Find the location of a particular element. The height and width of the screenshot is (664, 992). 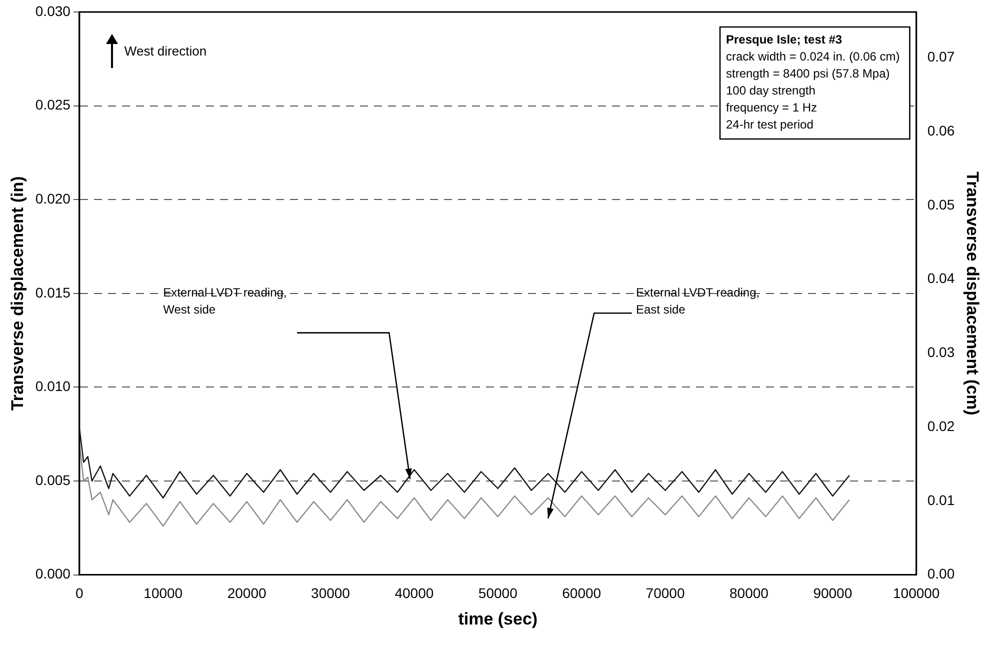

y-tick-label: 0.020 is located at coordinates (53, 198).